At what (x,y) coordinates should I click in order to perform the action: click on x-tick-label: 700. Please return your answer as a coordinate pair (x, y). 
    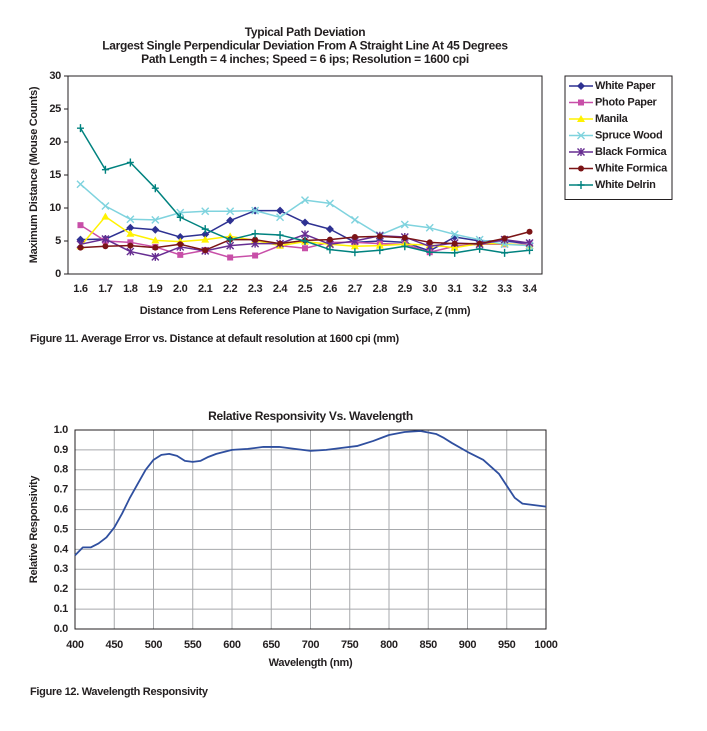
    Looking at the image, I should click on (311, 645).